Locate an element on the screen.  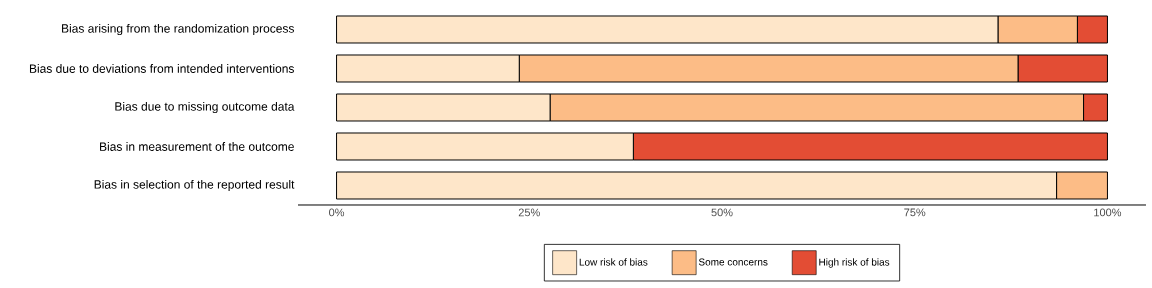
x-tick-label: 75% is located at coordinates (915, 212).